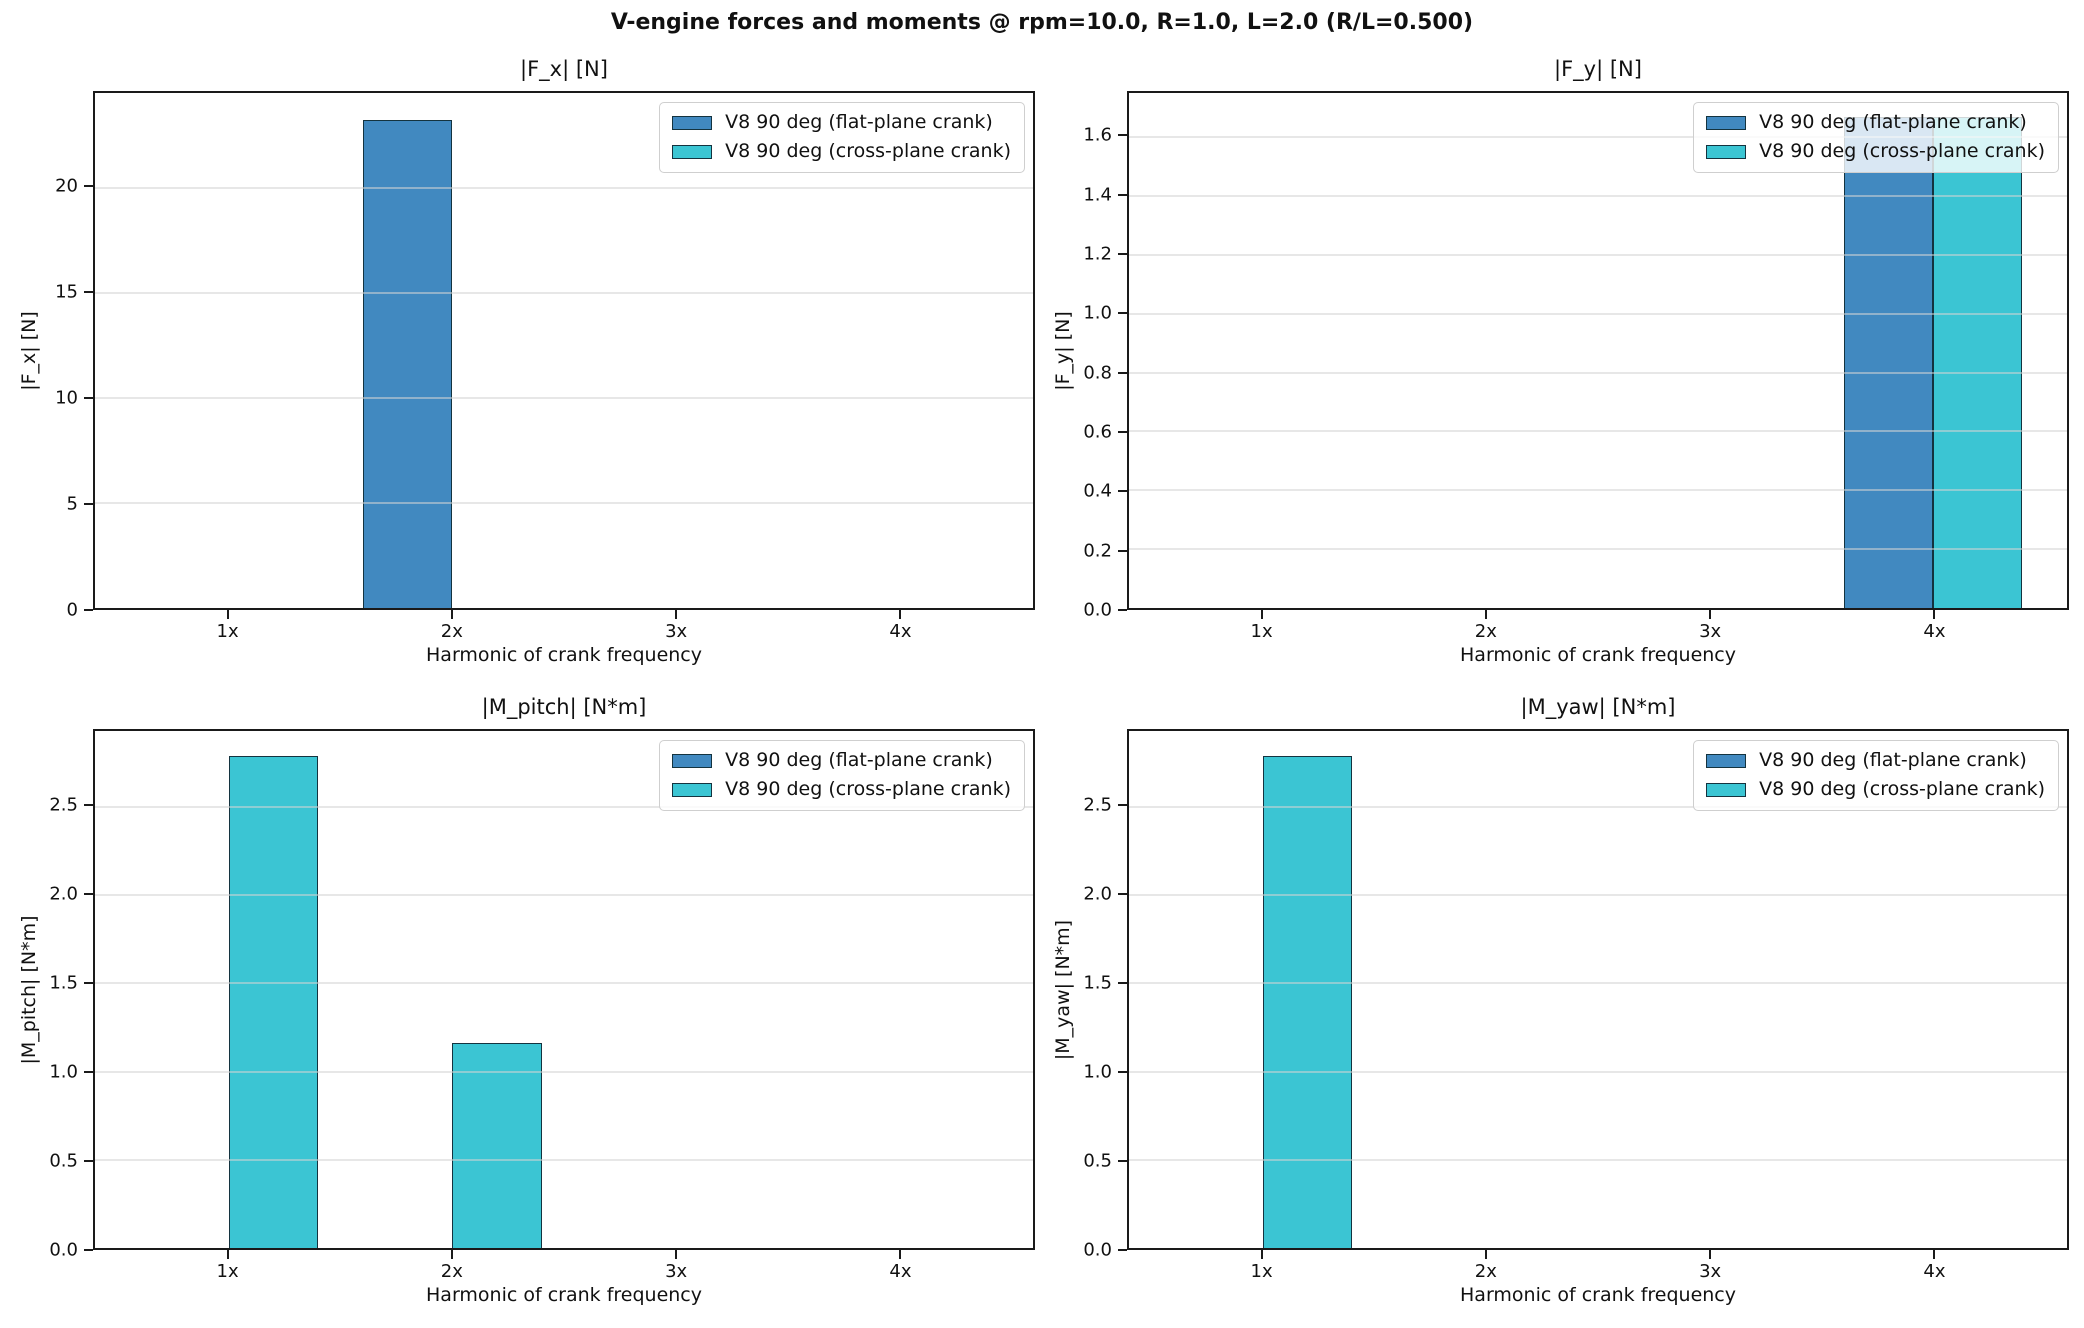  What do you see at coordinates (497, 1145) in the screenshot?
I see `bar-cross-plane-2x` at bounding box center [497, 1145].